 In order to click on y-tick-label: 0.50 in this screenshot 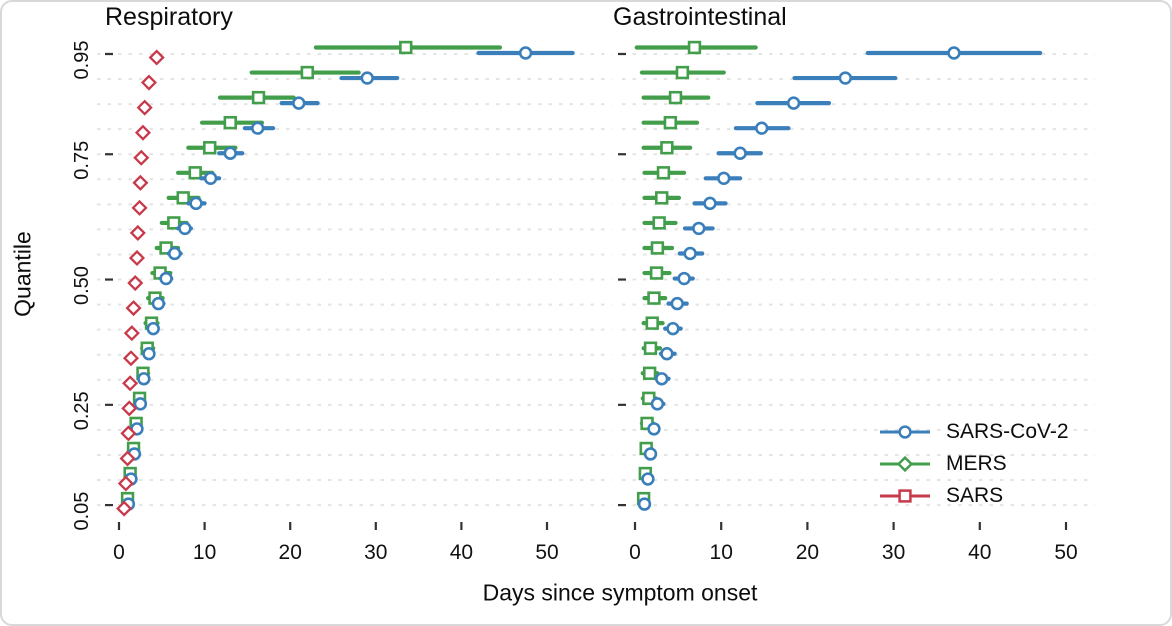, I will do `click(82, 285)`.